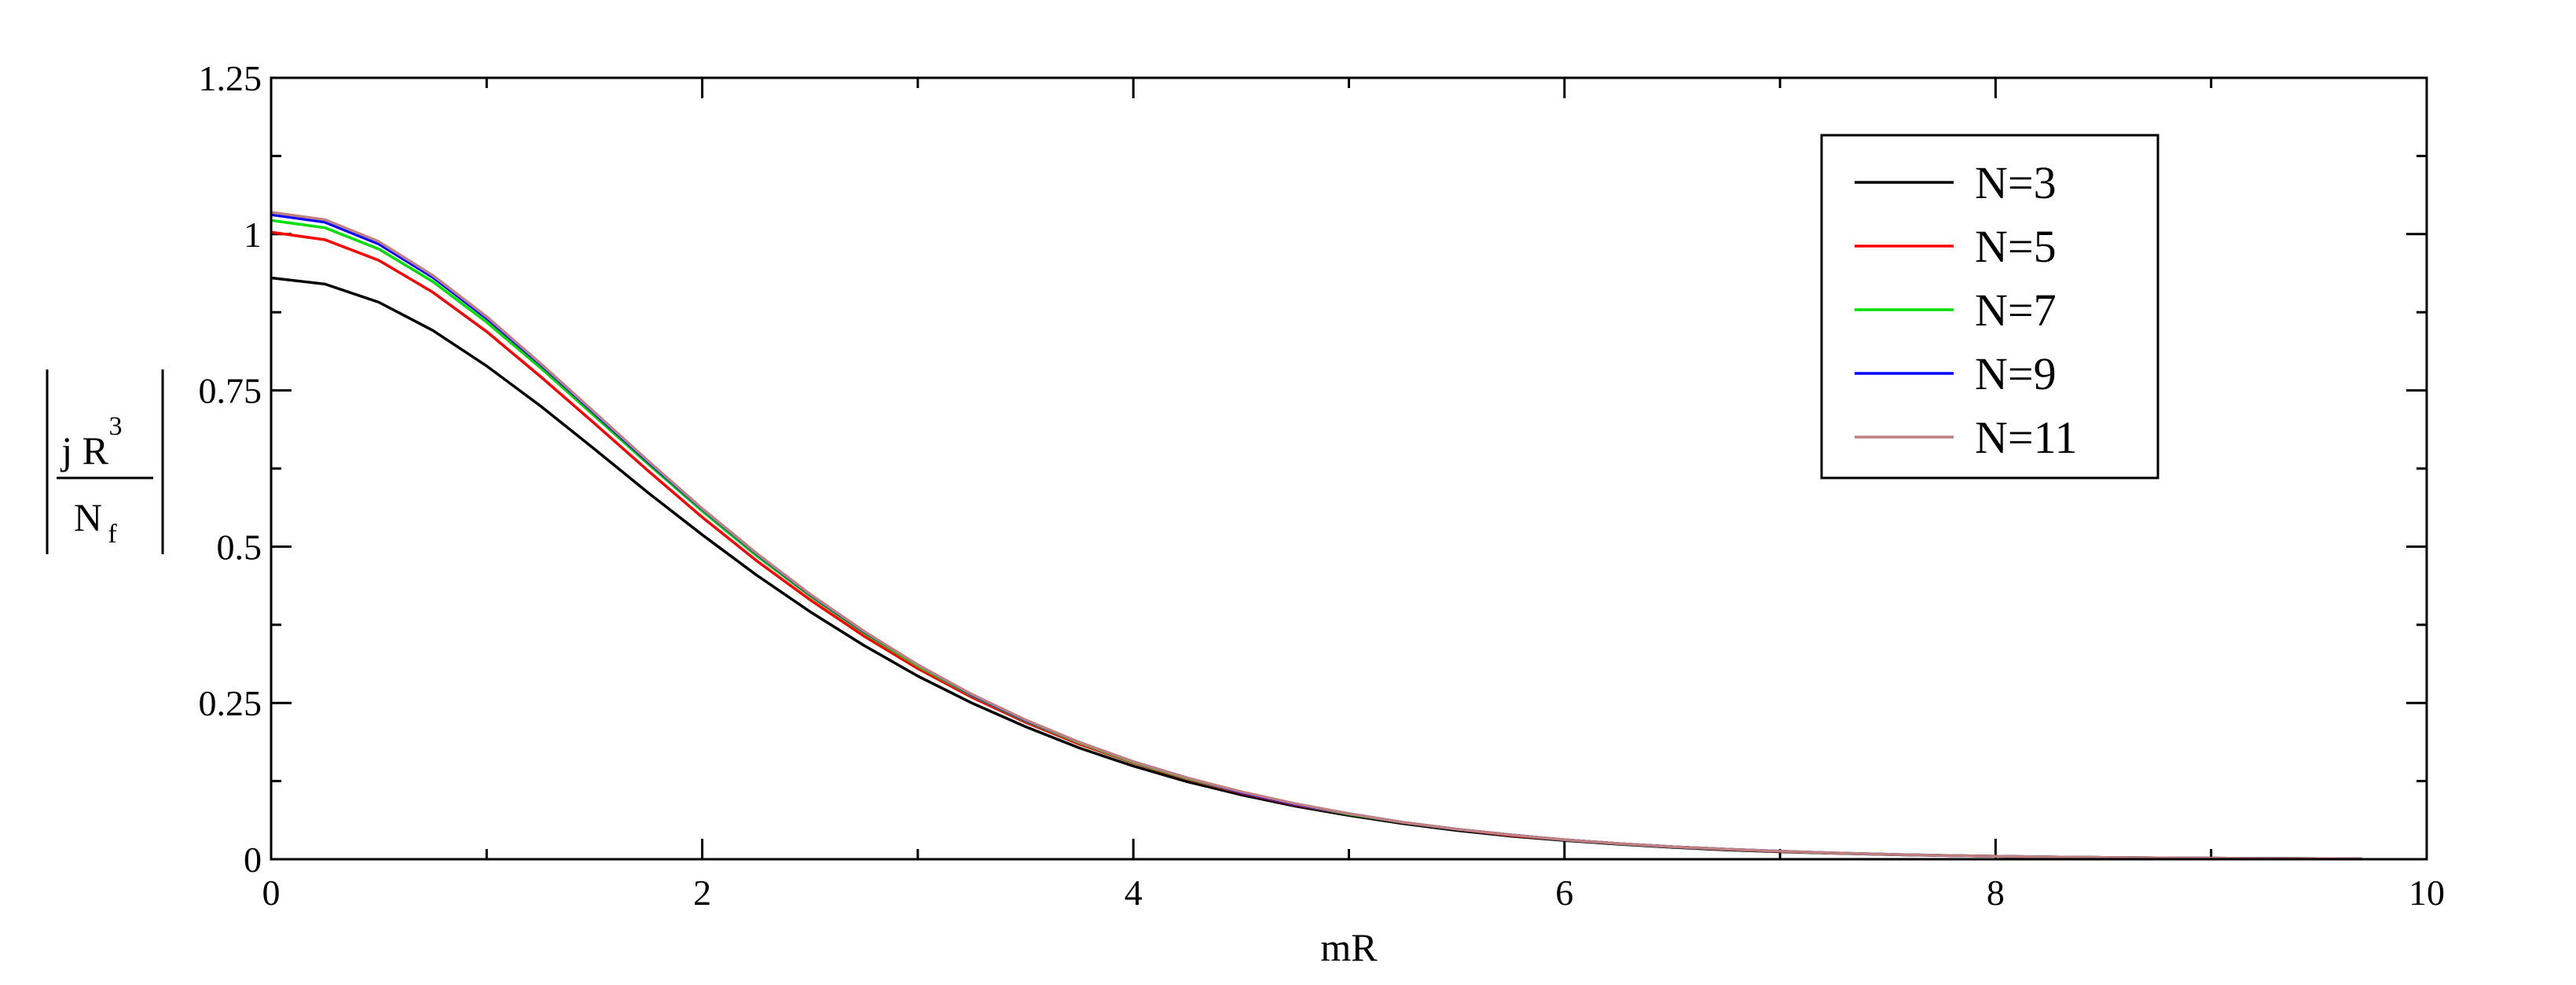 Image resolution: width=2576 pixels, height=985 pixels. I want to click on y-tick-label: 0.75, so click(230, 391).